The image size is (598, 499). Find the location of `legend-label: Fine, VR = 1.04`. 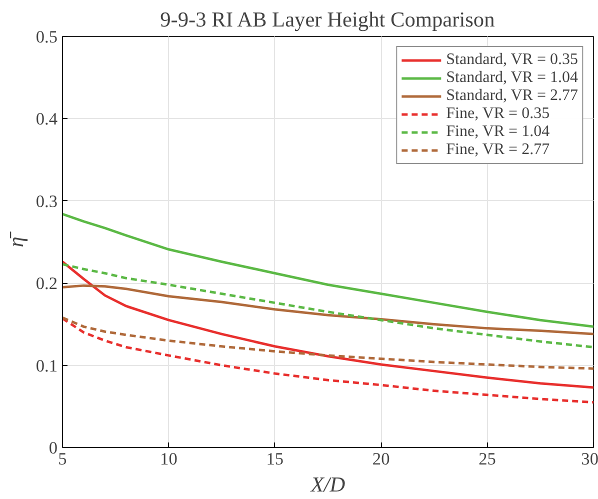

legend-label: Fine, VR = 1.04 is located at coordinates (498, 132).